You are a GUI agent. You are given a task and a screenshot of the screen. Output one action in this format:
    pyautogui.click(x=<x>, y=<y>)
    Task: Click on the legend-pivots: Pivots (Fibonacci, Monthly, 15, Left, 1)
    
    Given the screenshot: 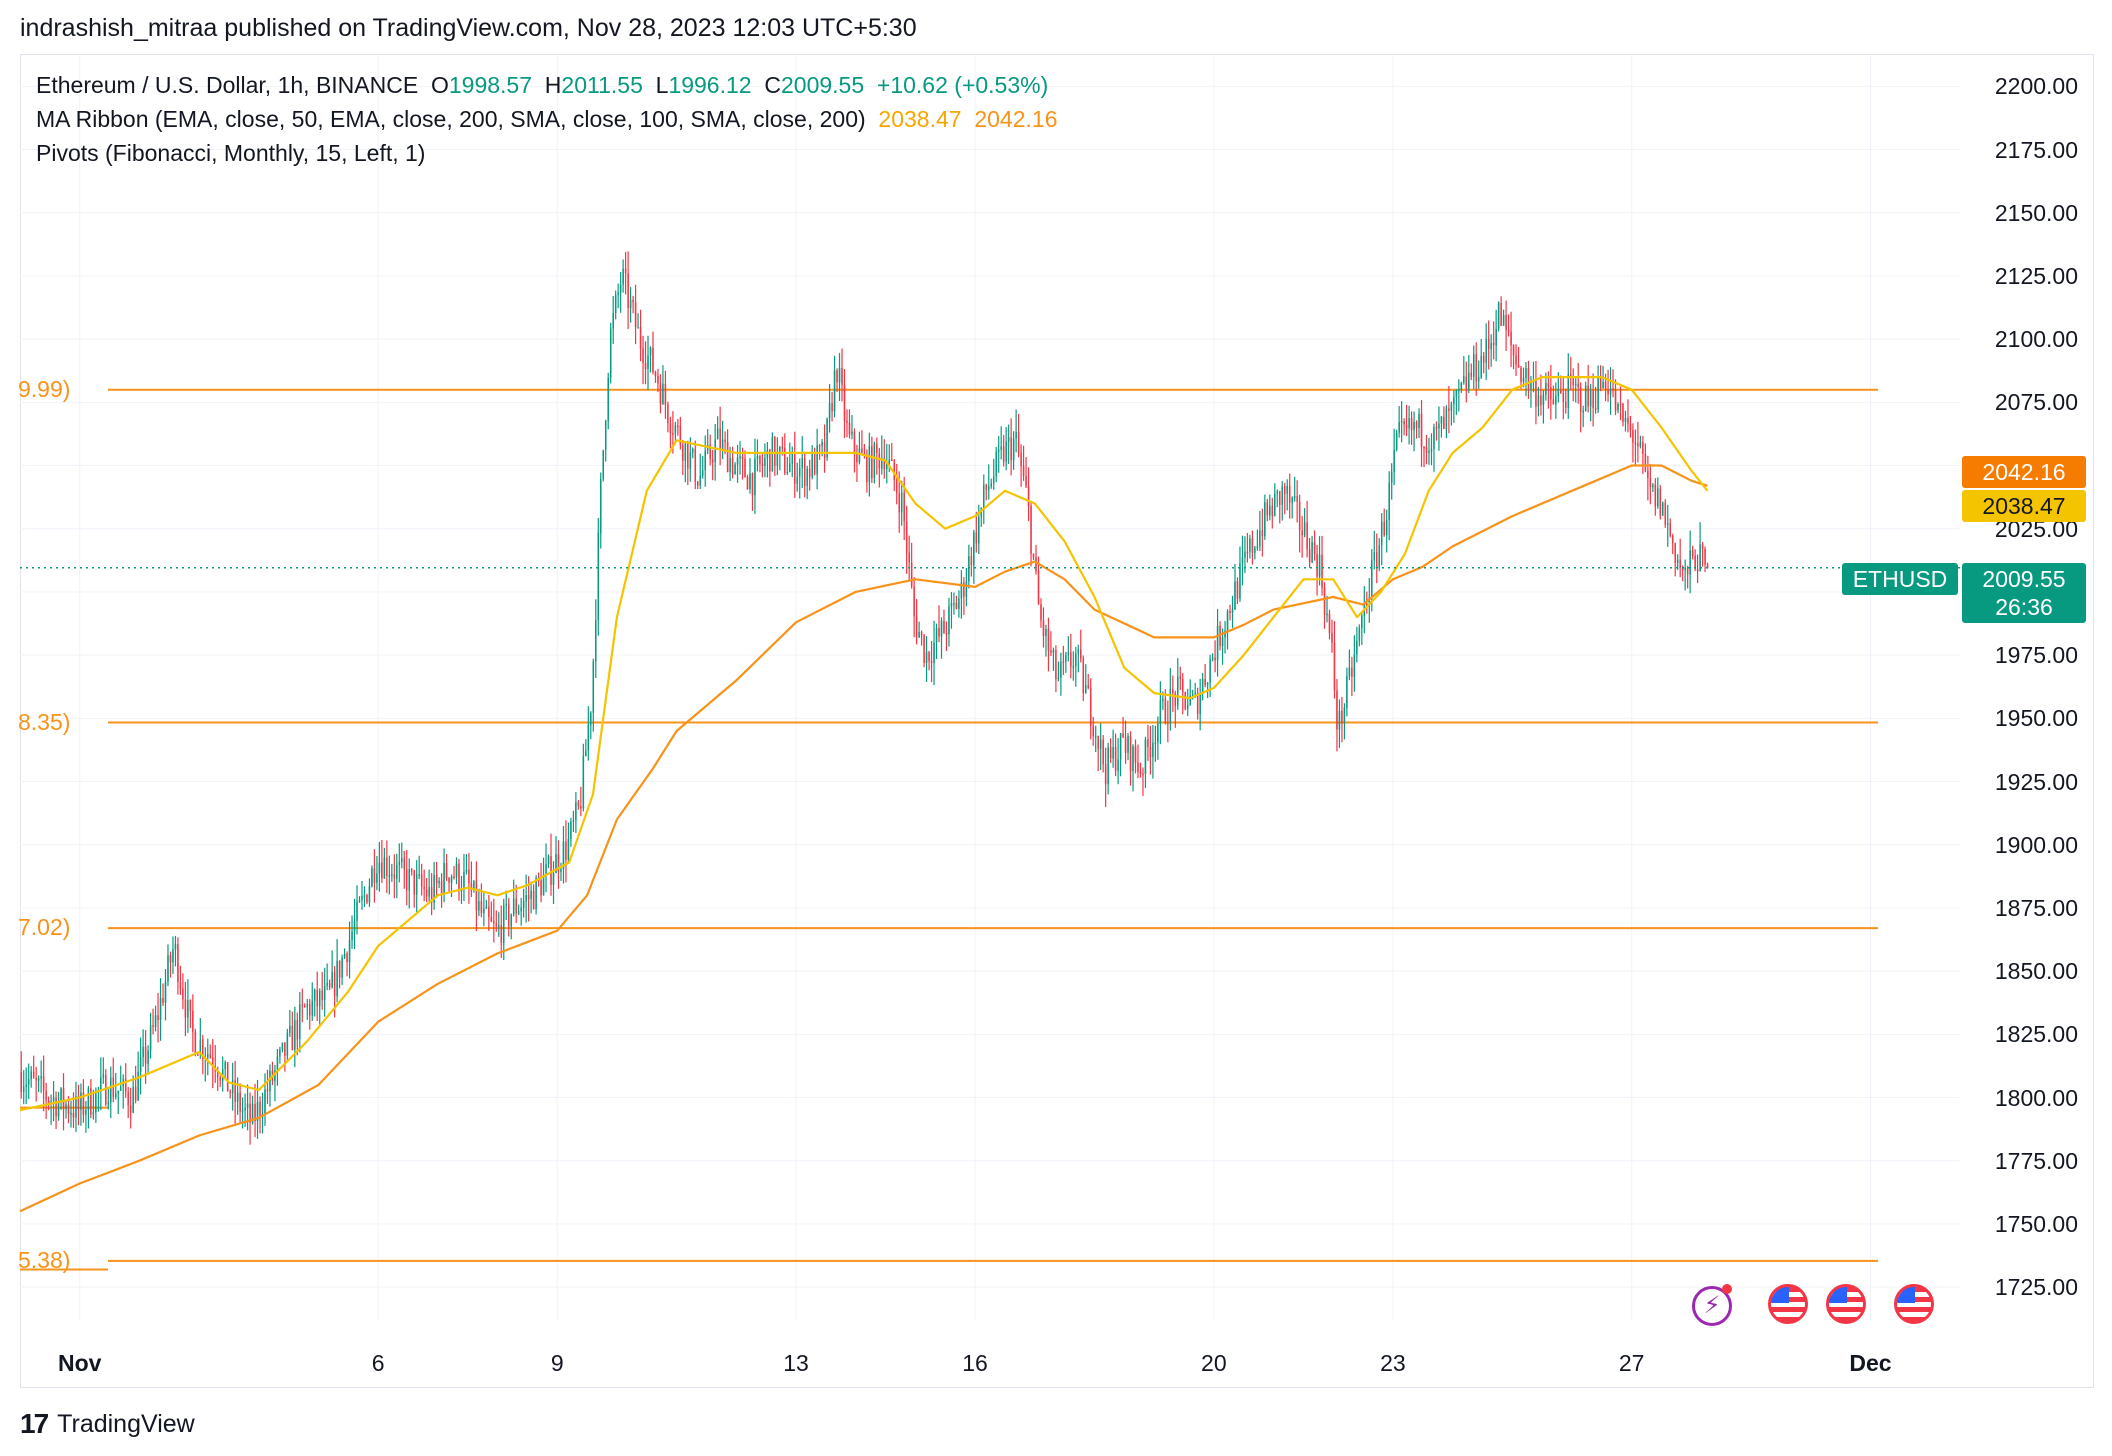 What is the action you would take?
    pyautogui.click(x=230, y=153)
    